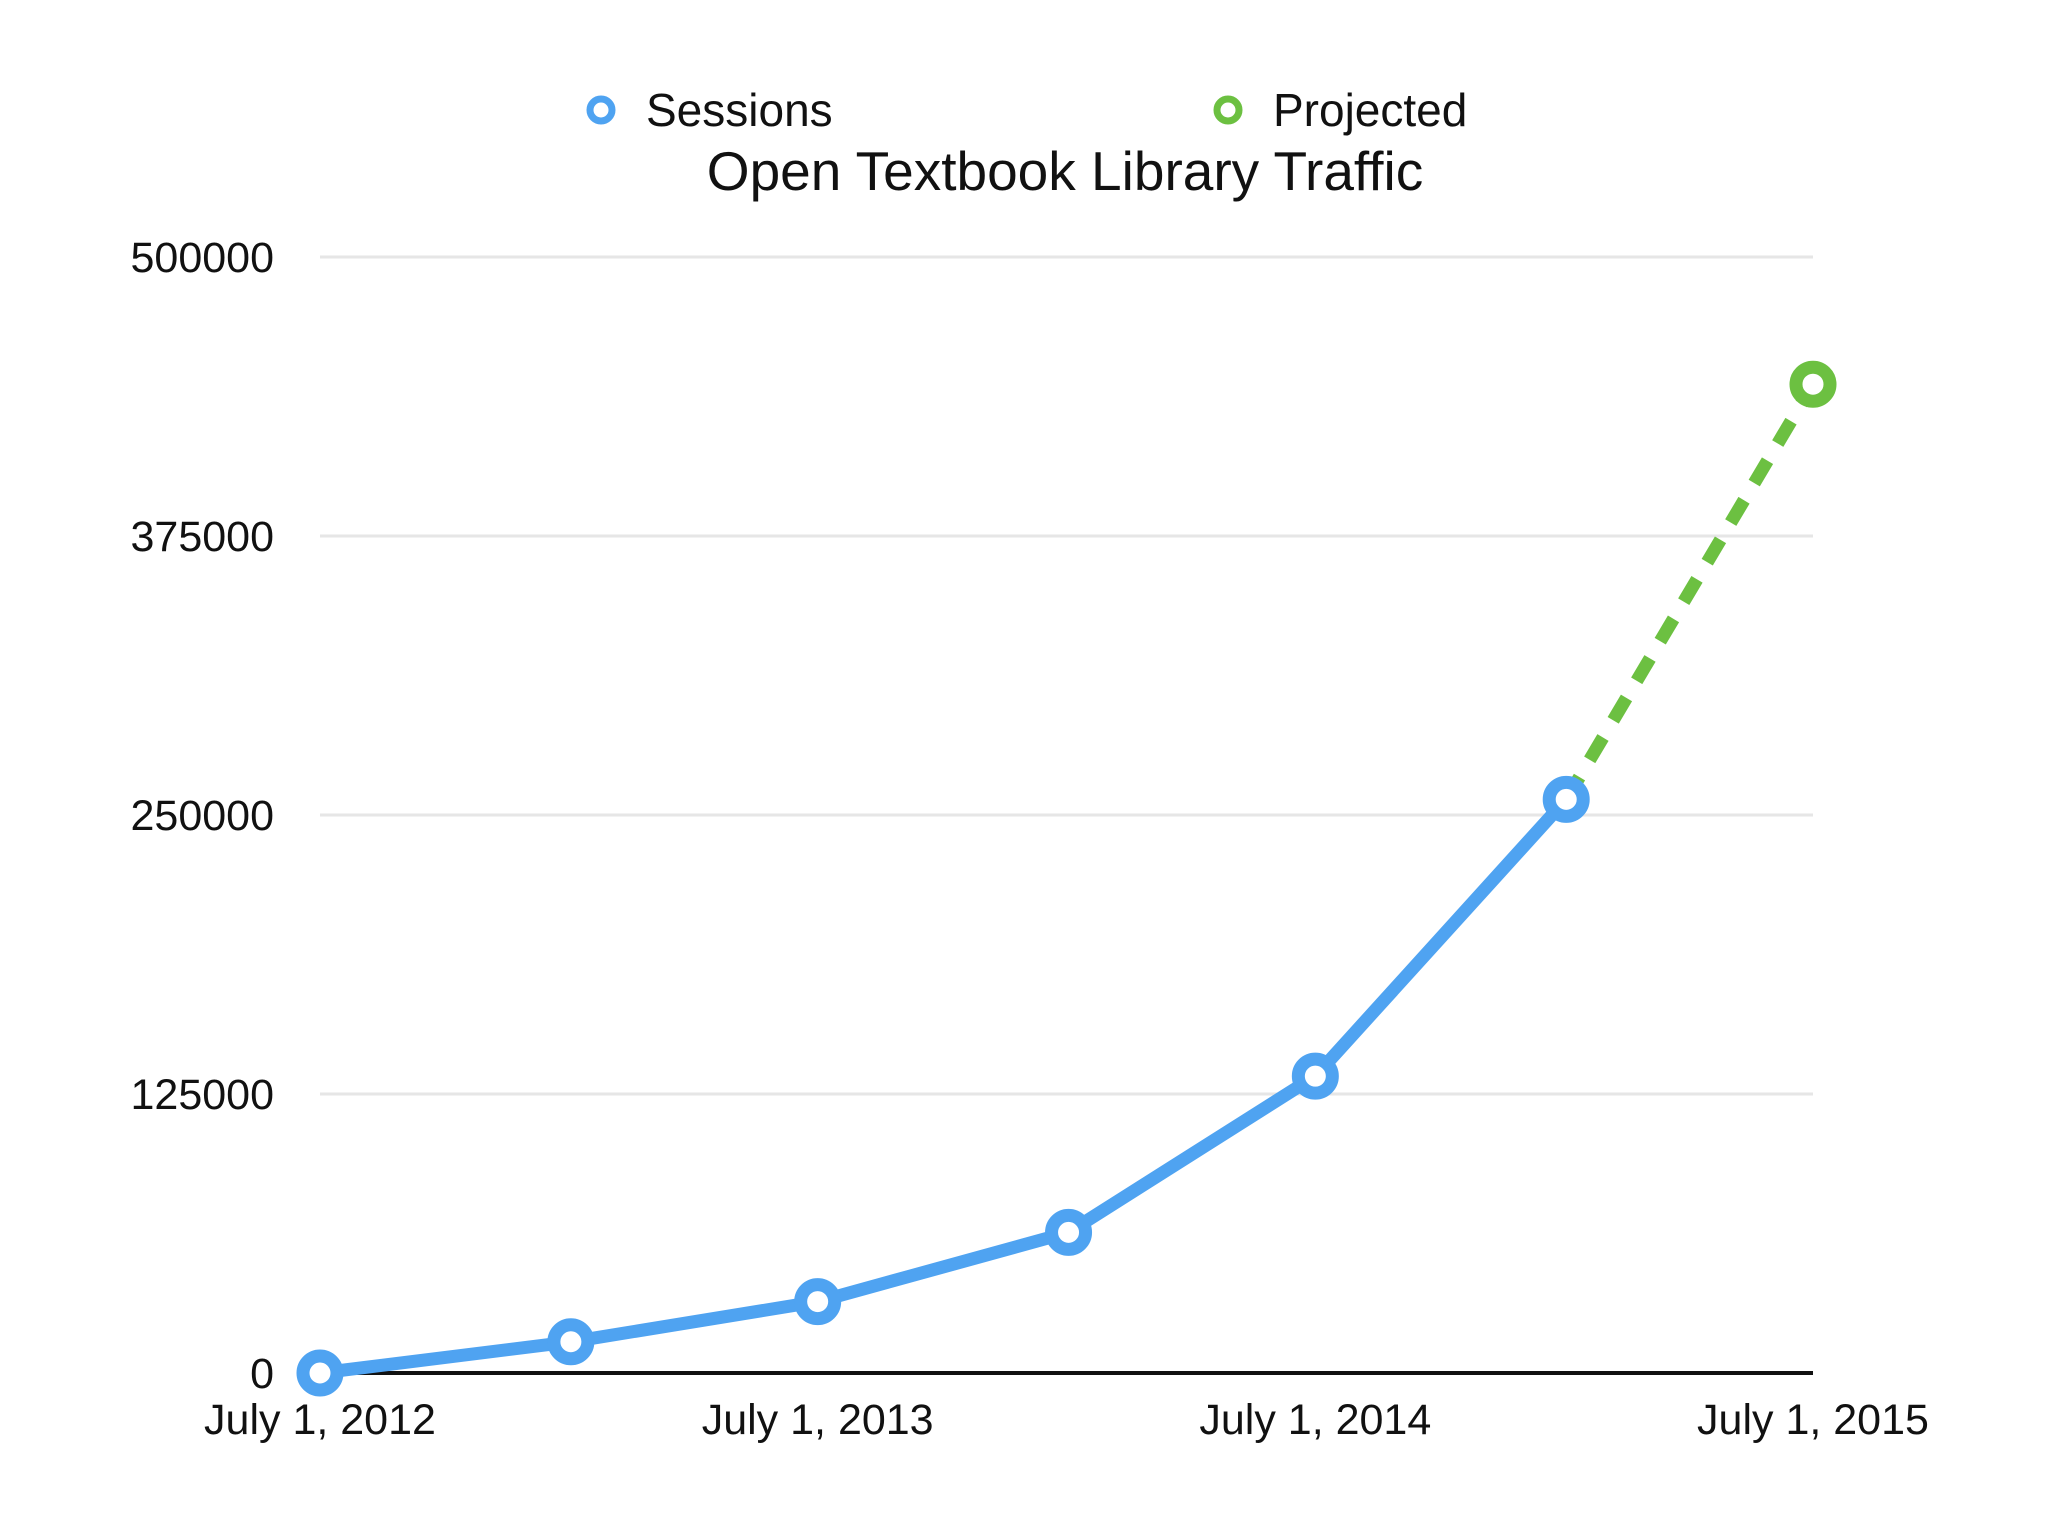 The image size is (2048, 1536). I want to click on series-projected, so click(1698, 581).